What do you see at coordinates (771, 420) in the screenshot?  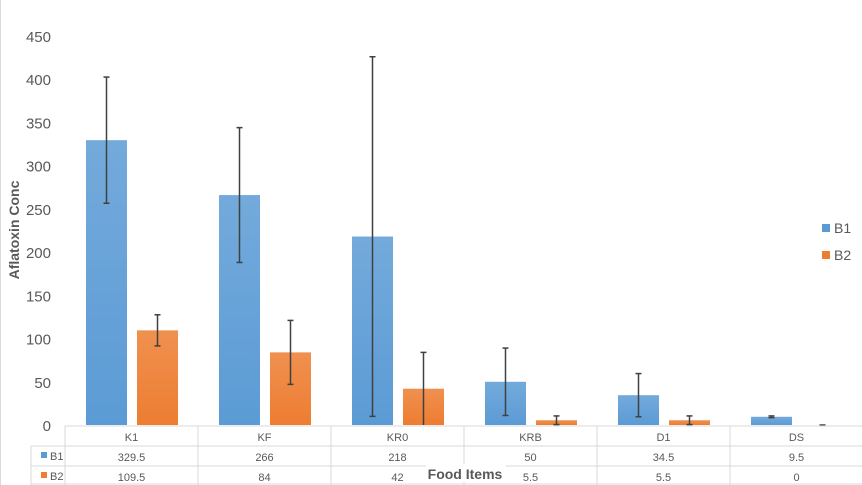 I see `bar-B1-DS` at bounding box center [771, 420].